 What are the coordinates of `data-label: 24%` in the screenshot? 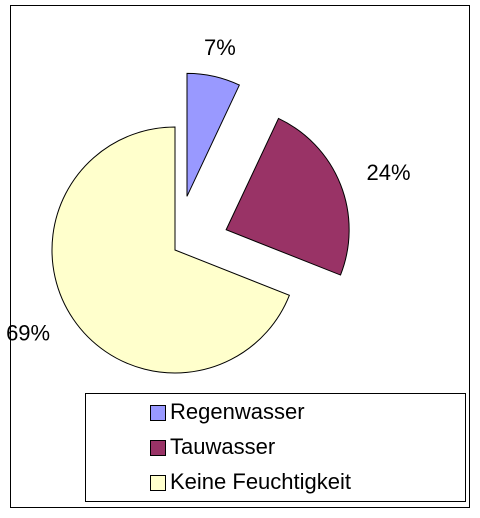 It's located at (389, 172).